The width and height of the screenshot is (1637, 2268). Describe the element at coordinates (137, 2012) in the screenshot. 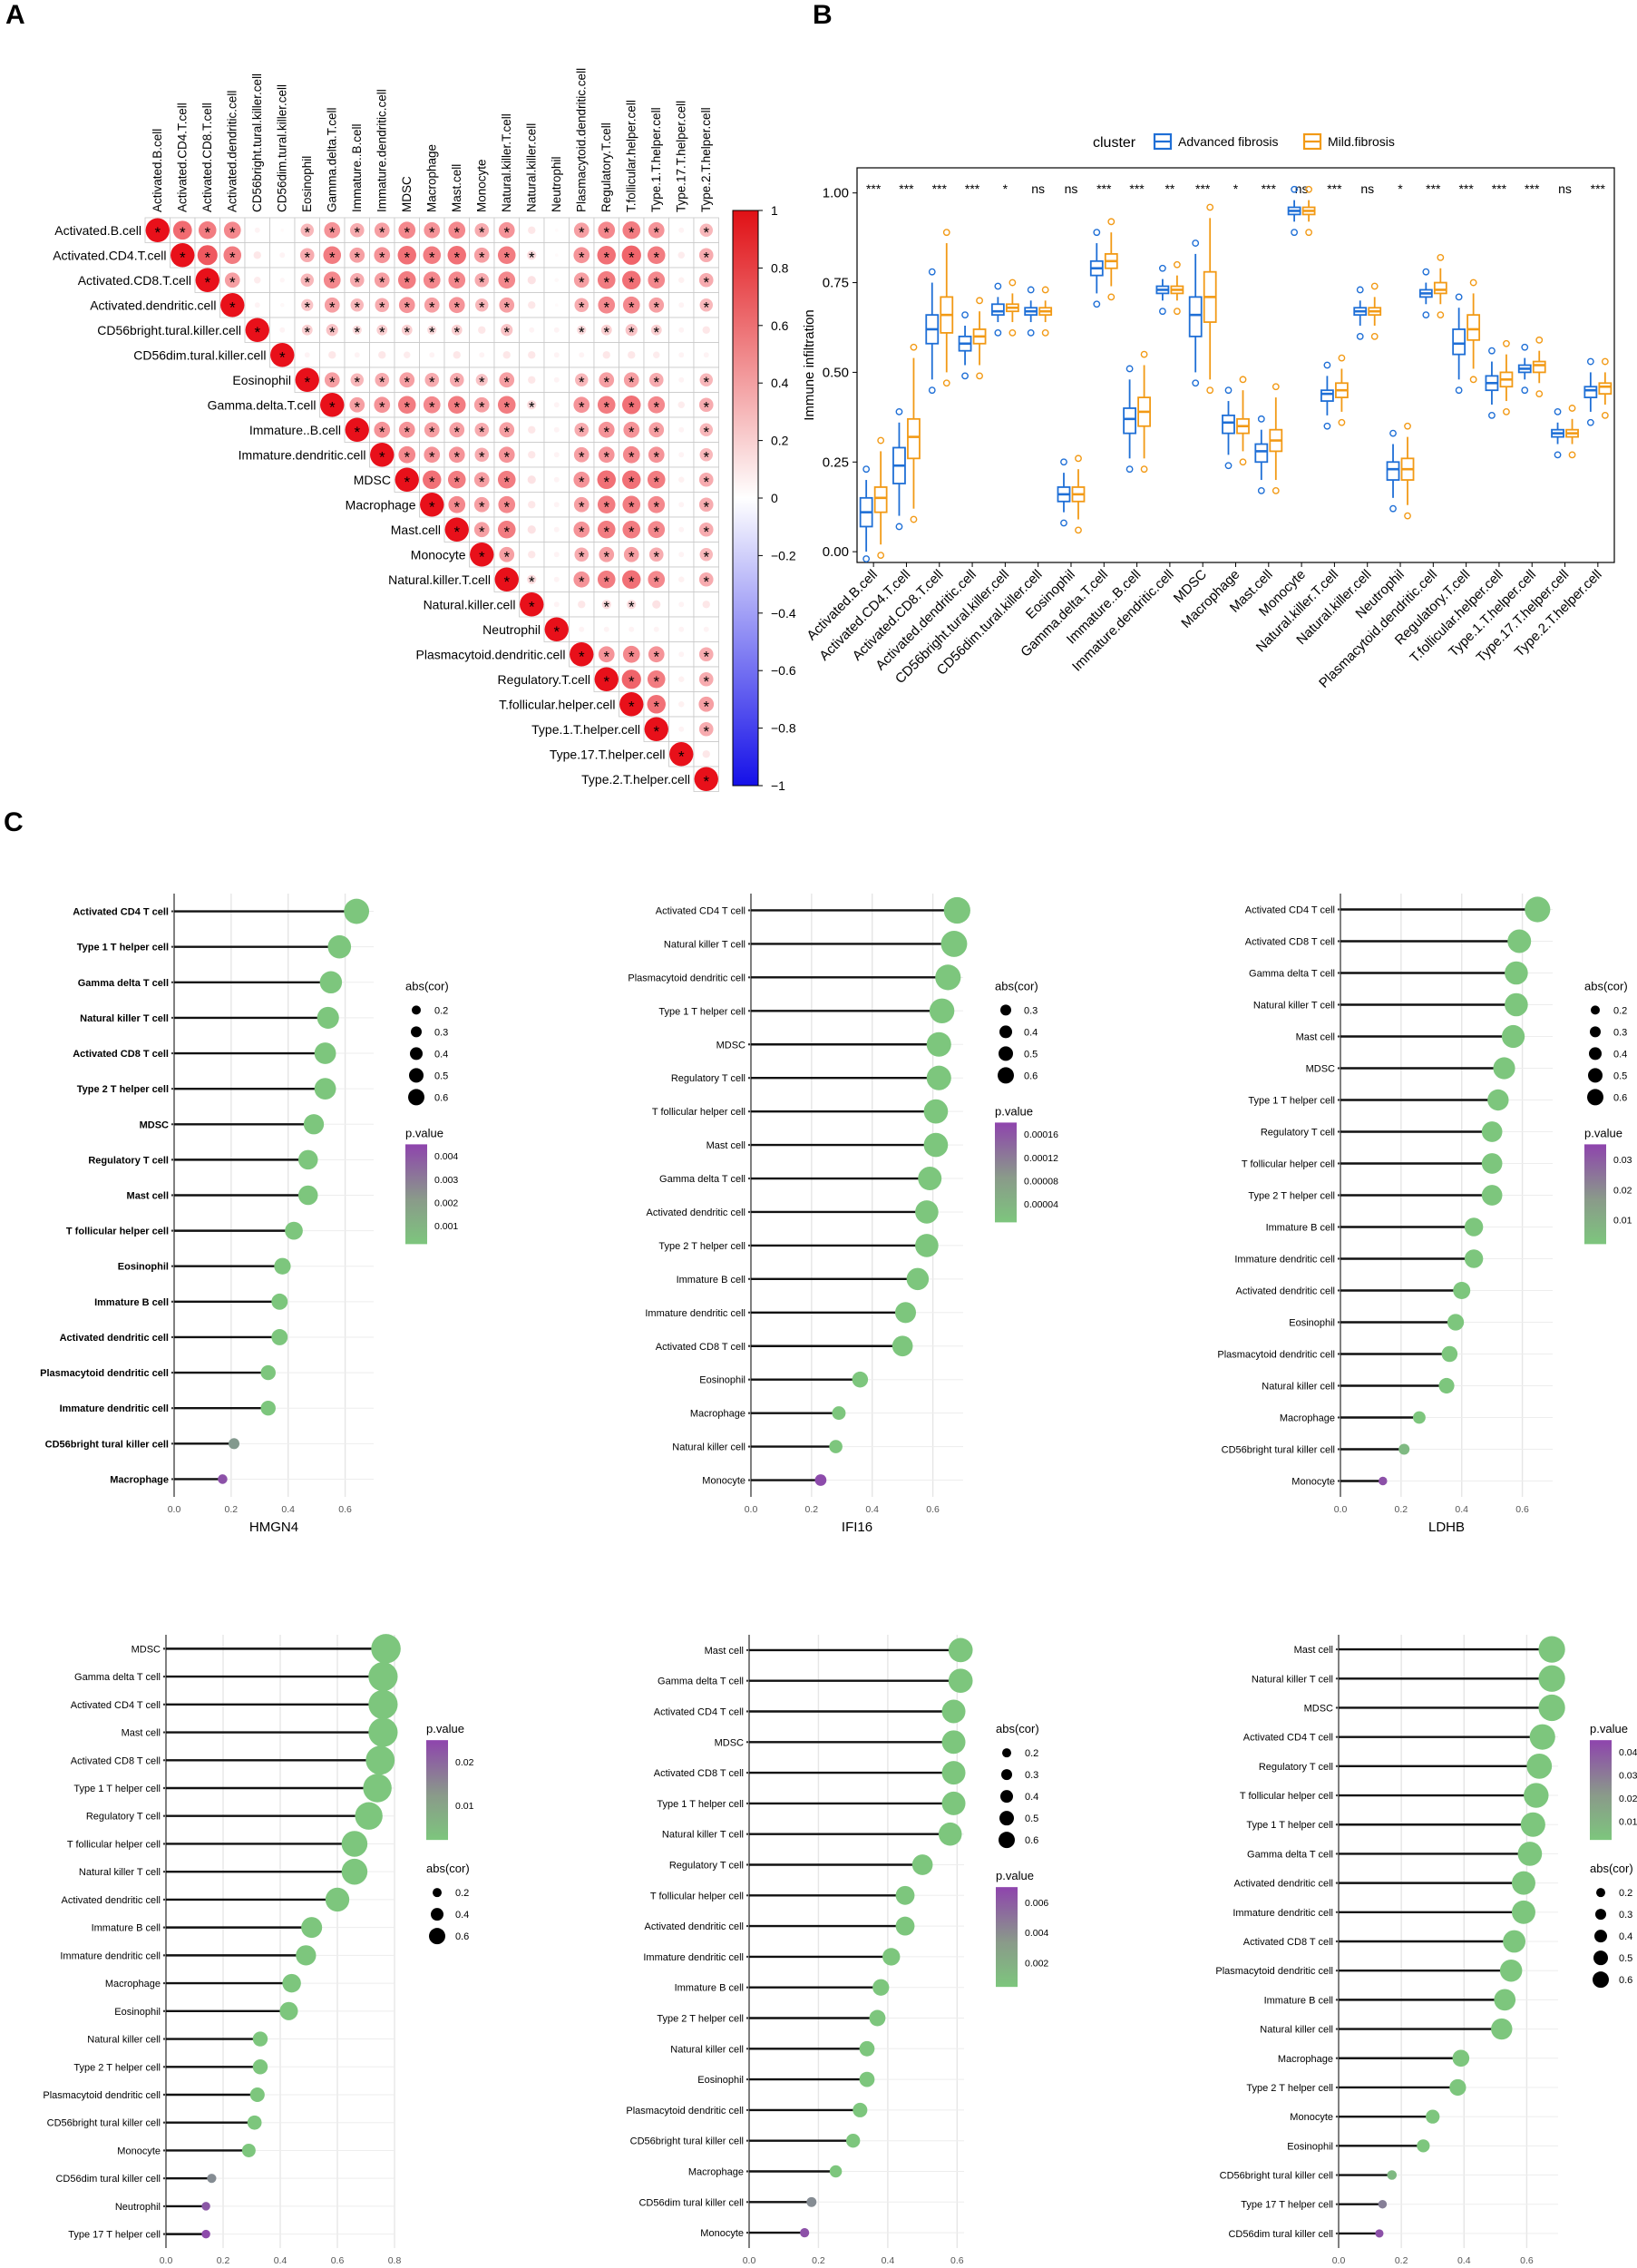

I see `lollipop-label: Eosinophil` at that location.